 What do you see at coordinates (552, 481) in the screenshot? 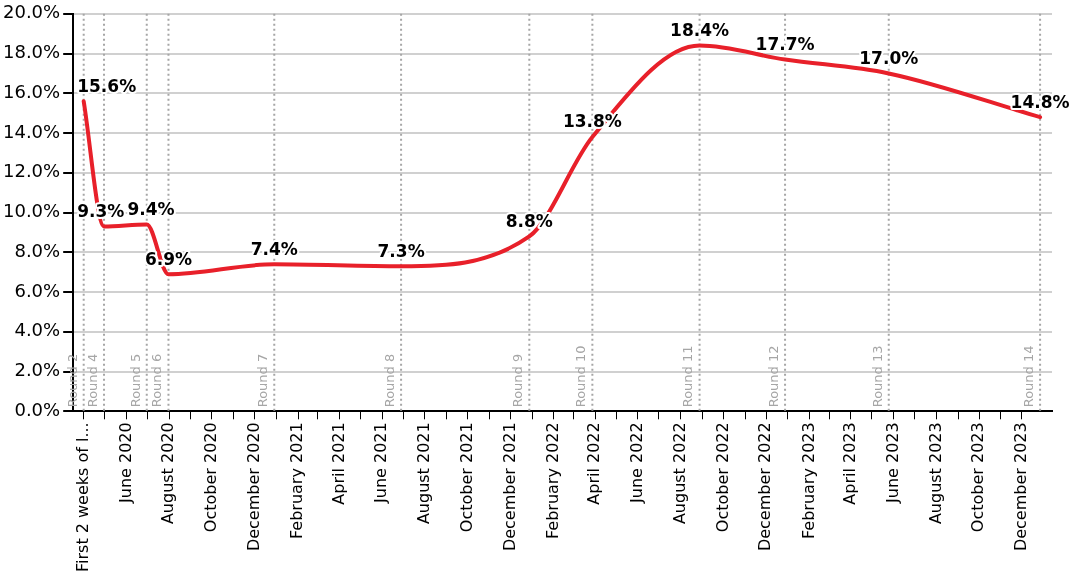
I see `x-tick-label: February 2022` at bounding box center [552, 481].